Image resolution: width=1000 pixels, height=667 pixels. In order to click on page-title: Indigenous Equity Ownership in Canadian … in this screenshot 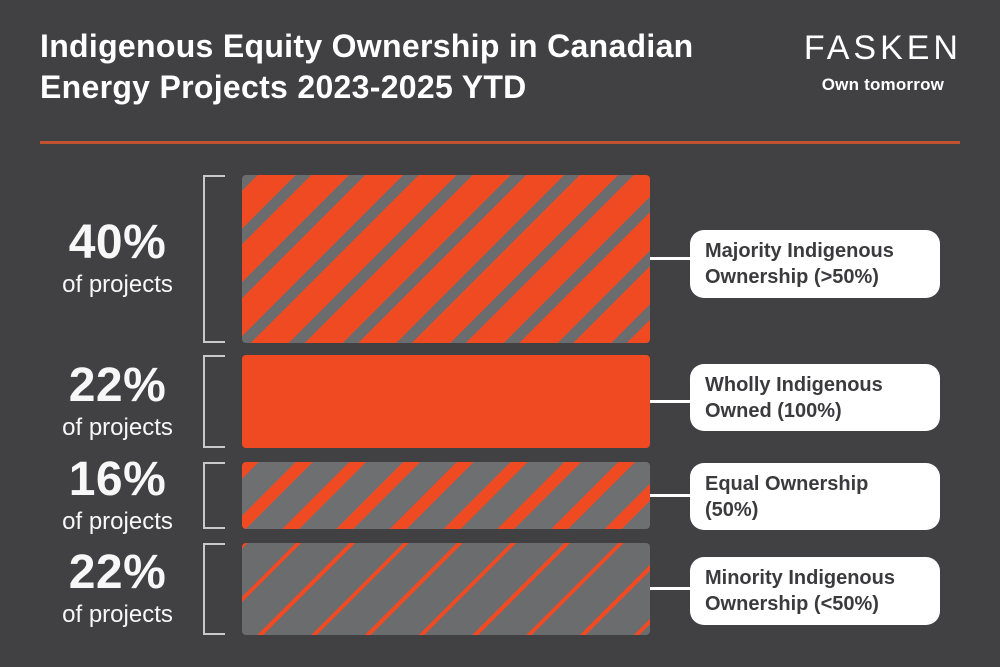, I will do `click(367, 67)`.